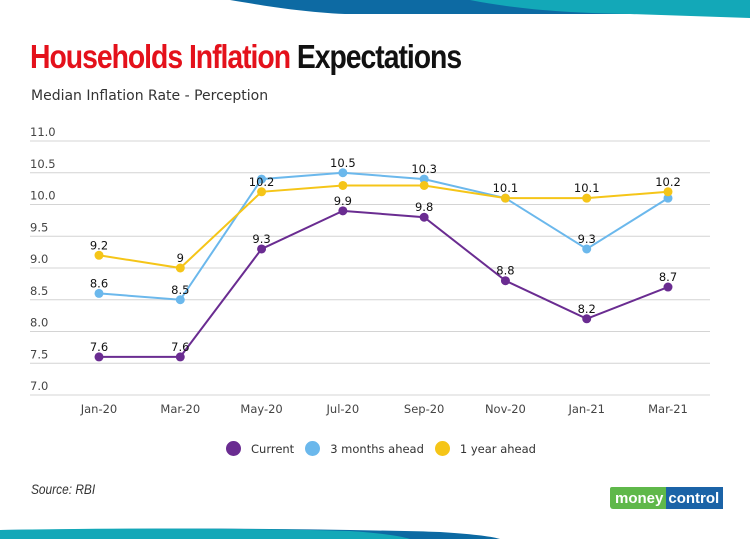 Image resolution: width=750 pixels, height=539 pixels. What do you see at coordinates (180, 409) in the screenshot?
I see `x-tick-label: Mar-20` at bounding box center [180, 409].